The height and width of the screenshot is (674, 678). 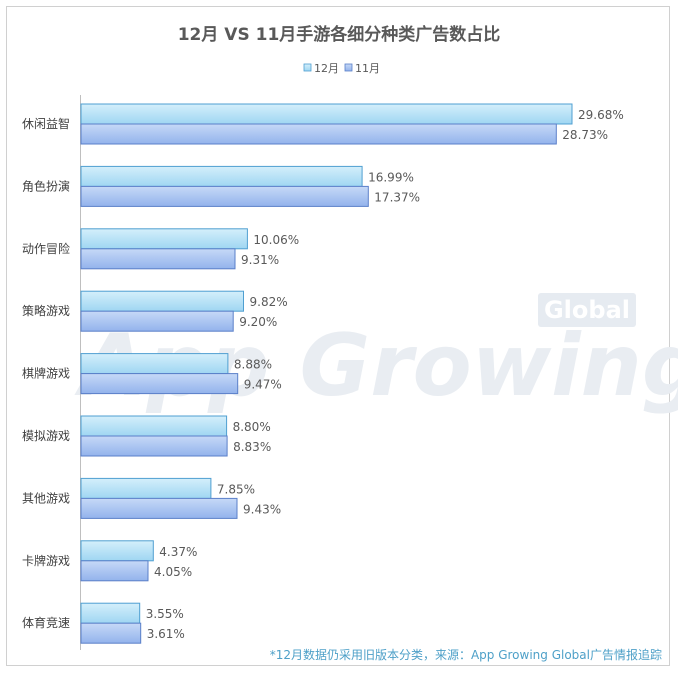 What do you see at coordinates (601, 115) in the screenshot?
I see `value-label-12: 29.68%` at bounding box center [601, 115].